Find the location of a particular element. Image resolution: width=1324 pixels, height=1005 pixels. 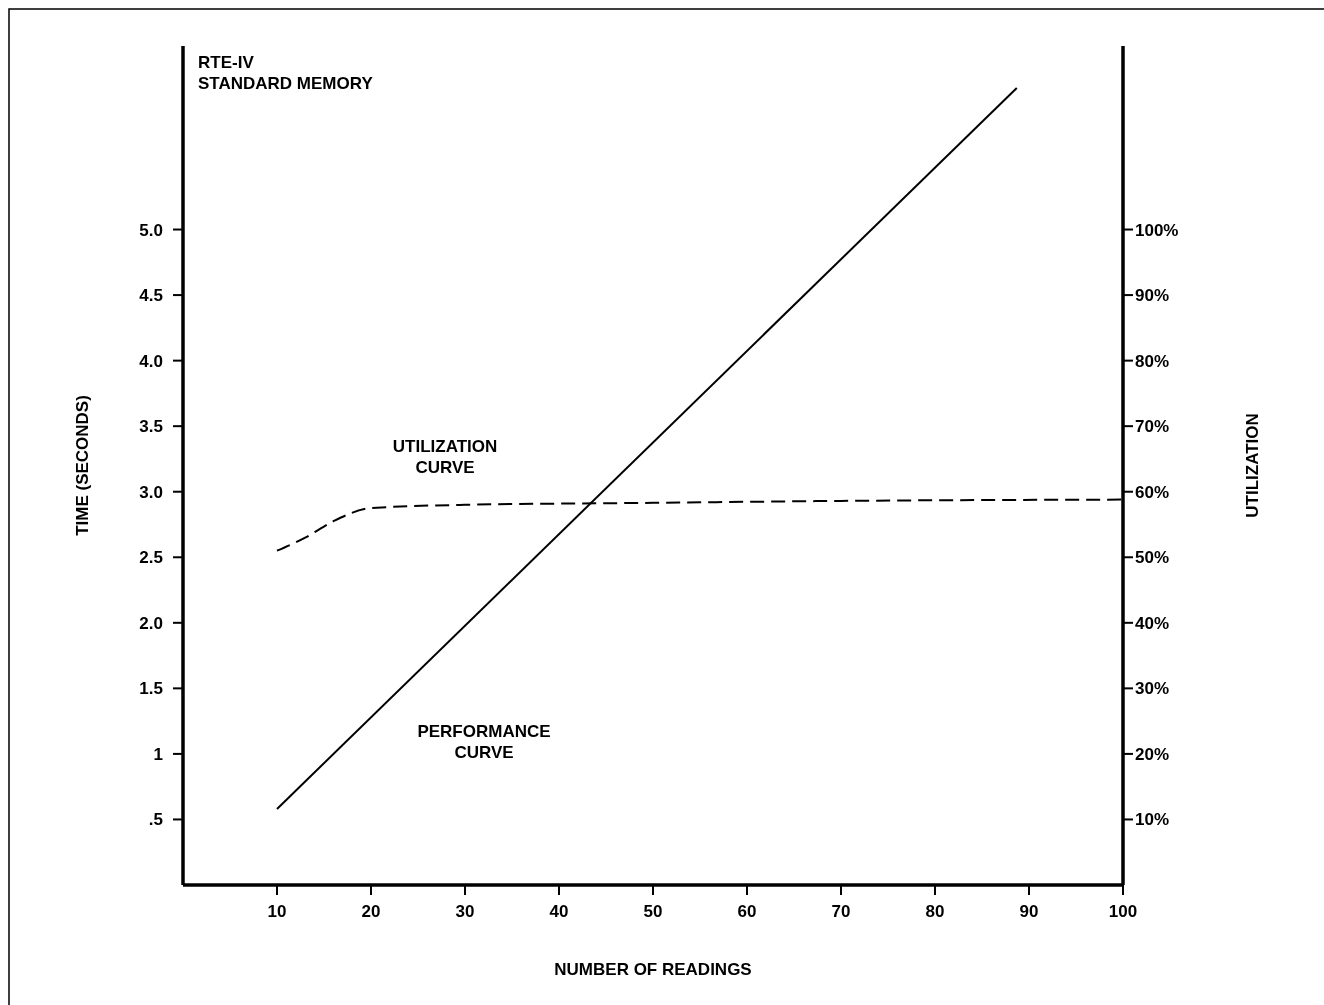

y2-tick-label: 30% is located at coordinates (1152, 689).